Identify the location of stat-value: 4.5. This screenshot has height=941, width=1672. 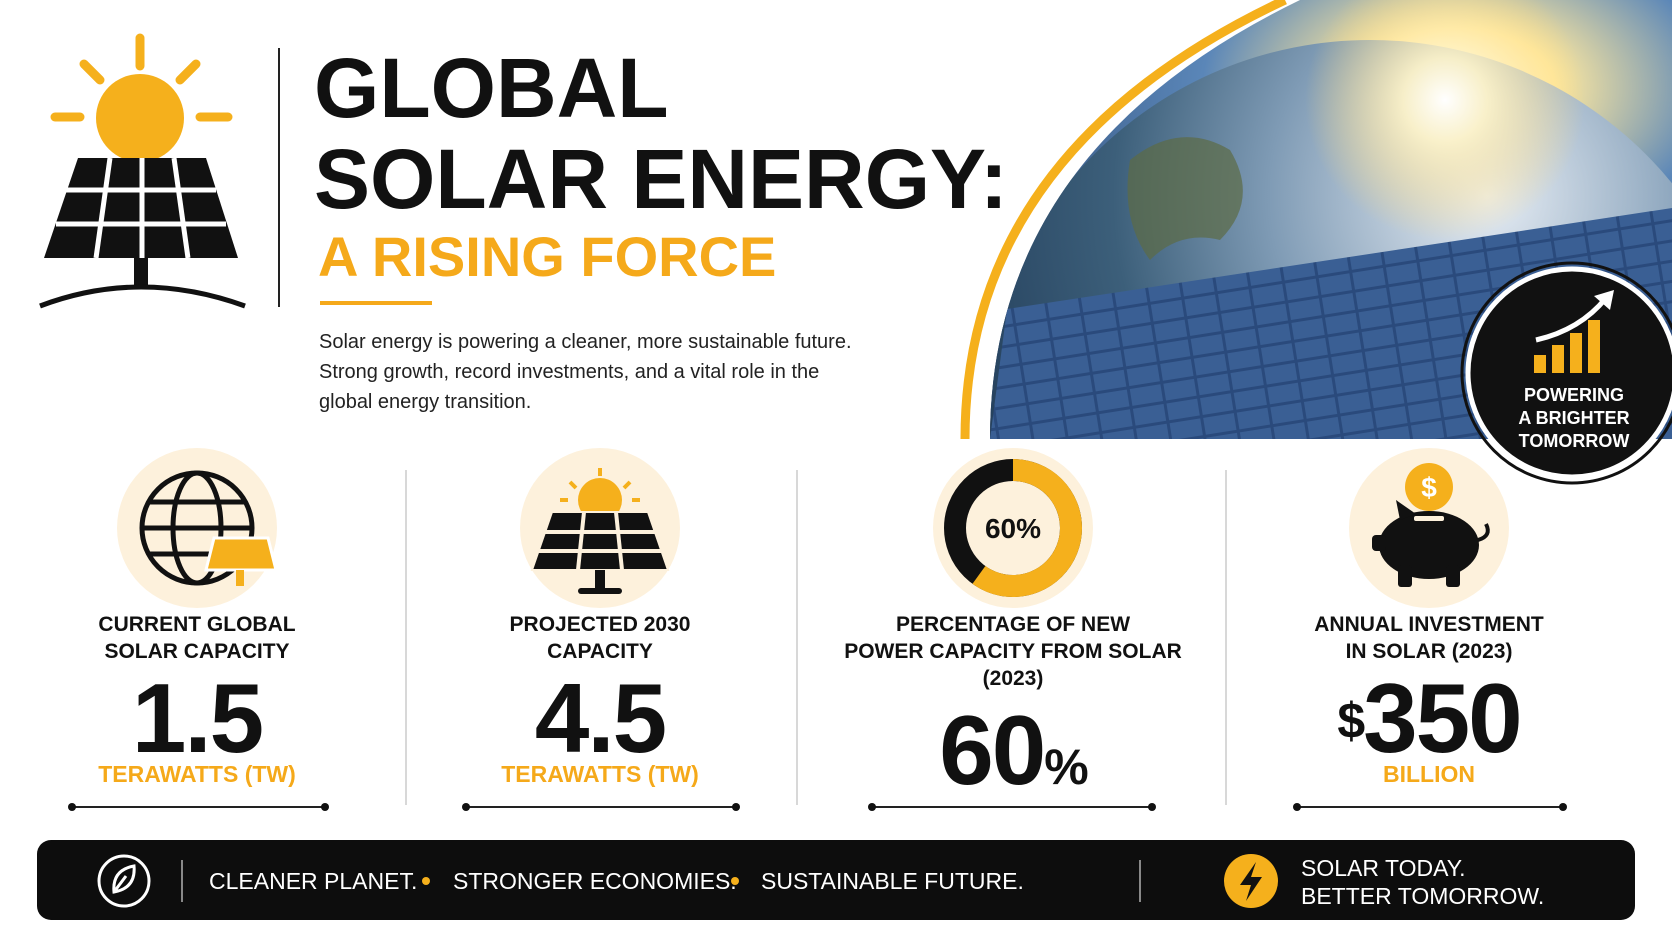
(600, 718).